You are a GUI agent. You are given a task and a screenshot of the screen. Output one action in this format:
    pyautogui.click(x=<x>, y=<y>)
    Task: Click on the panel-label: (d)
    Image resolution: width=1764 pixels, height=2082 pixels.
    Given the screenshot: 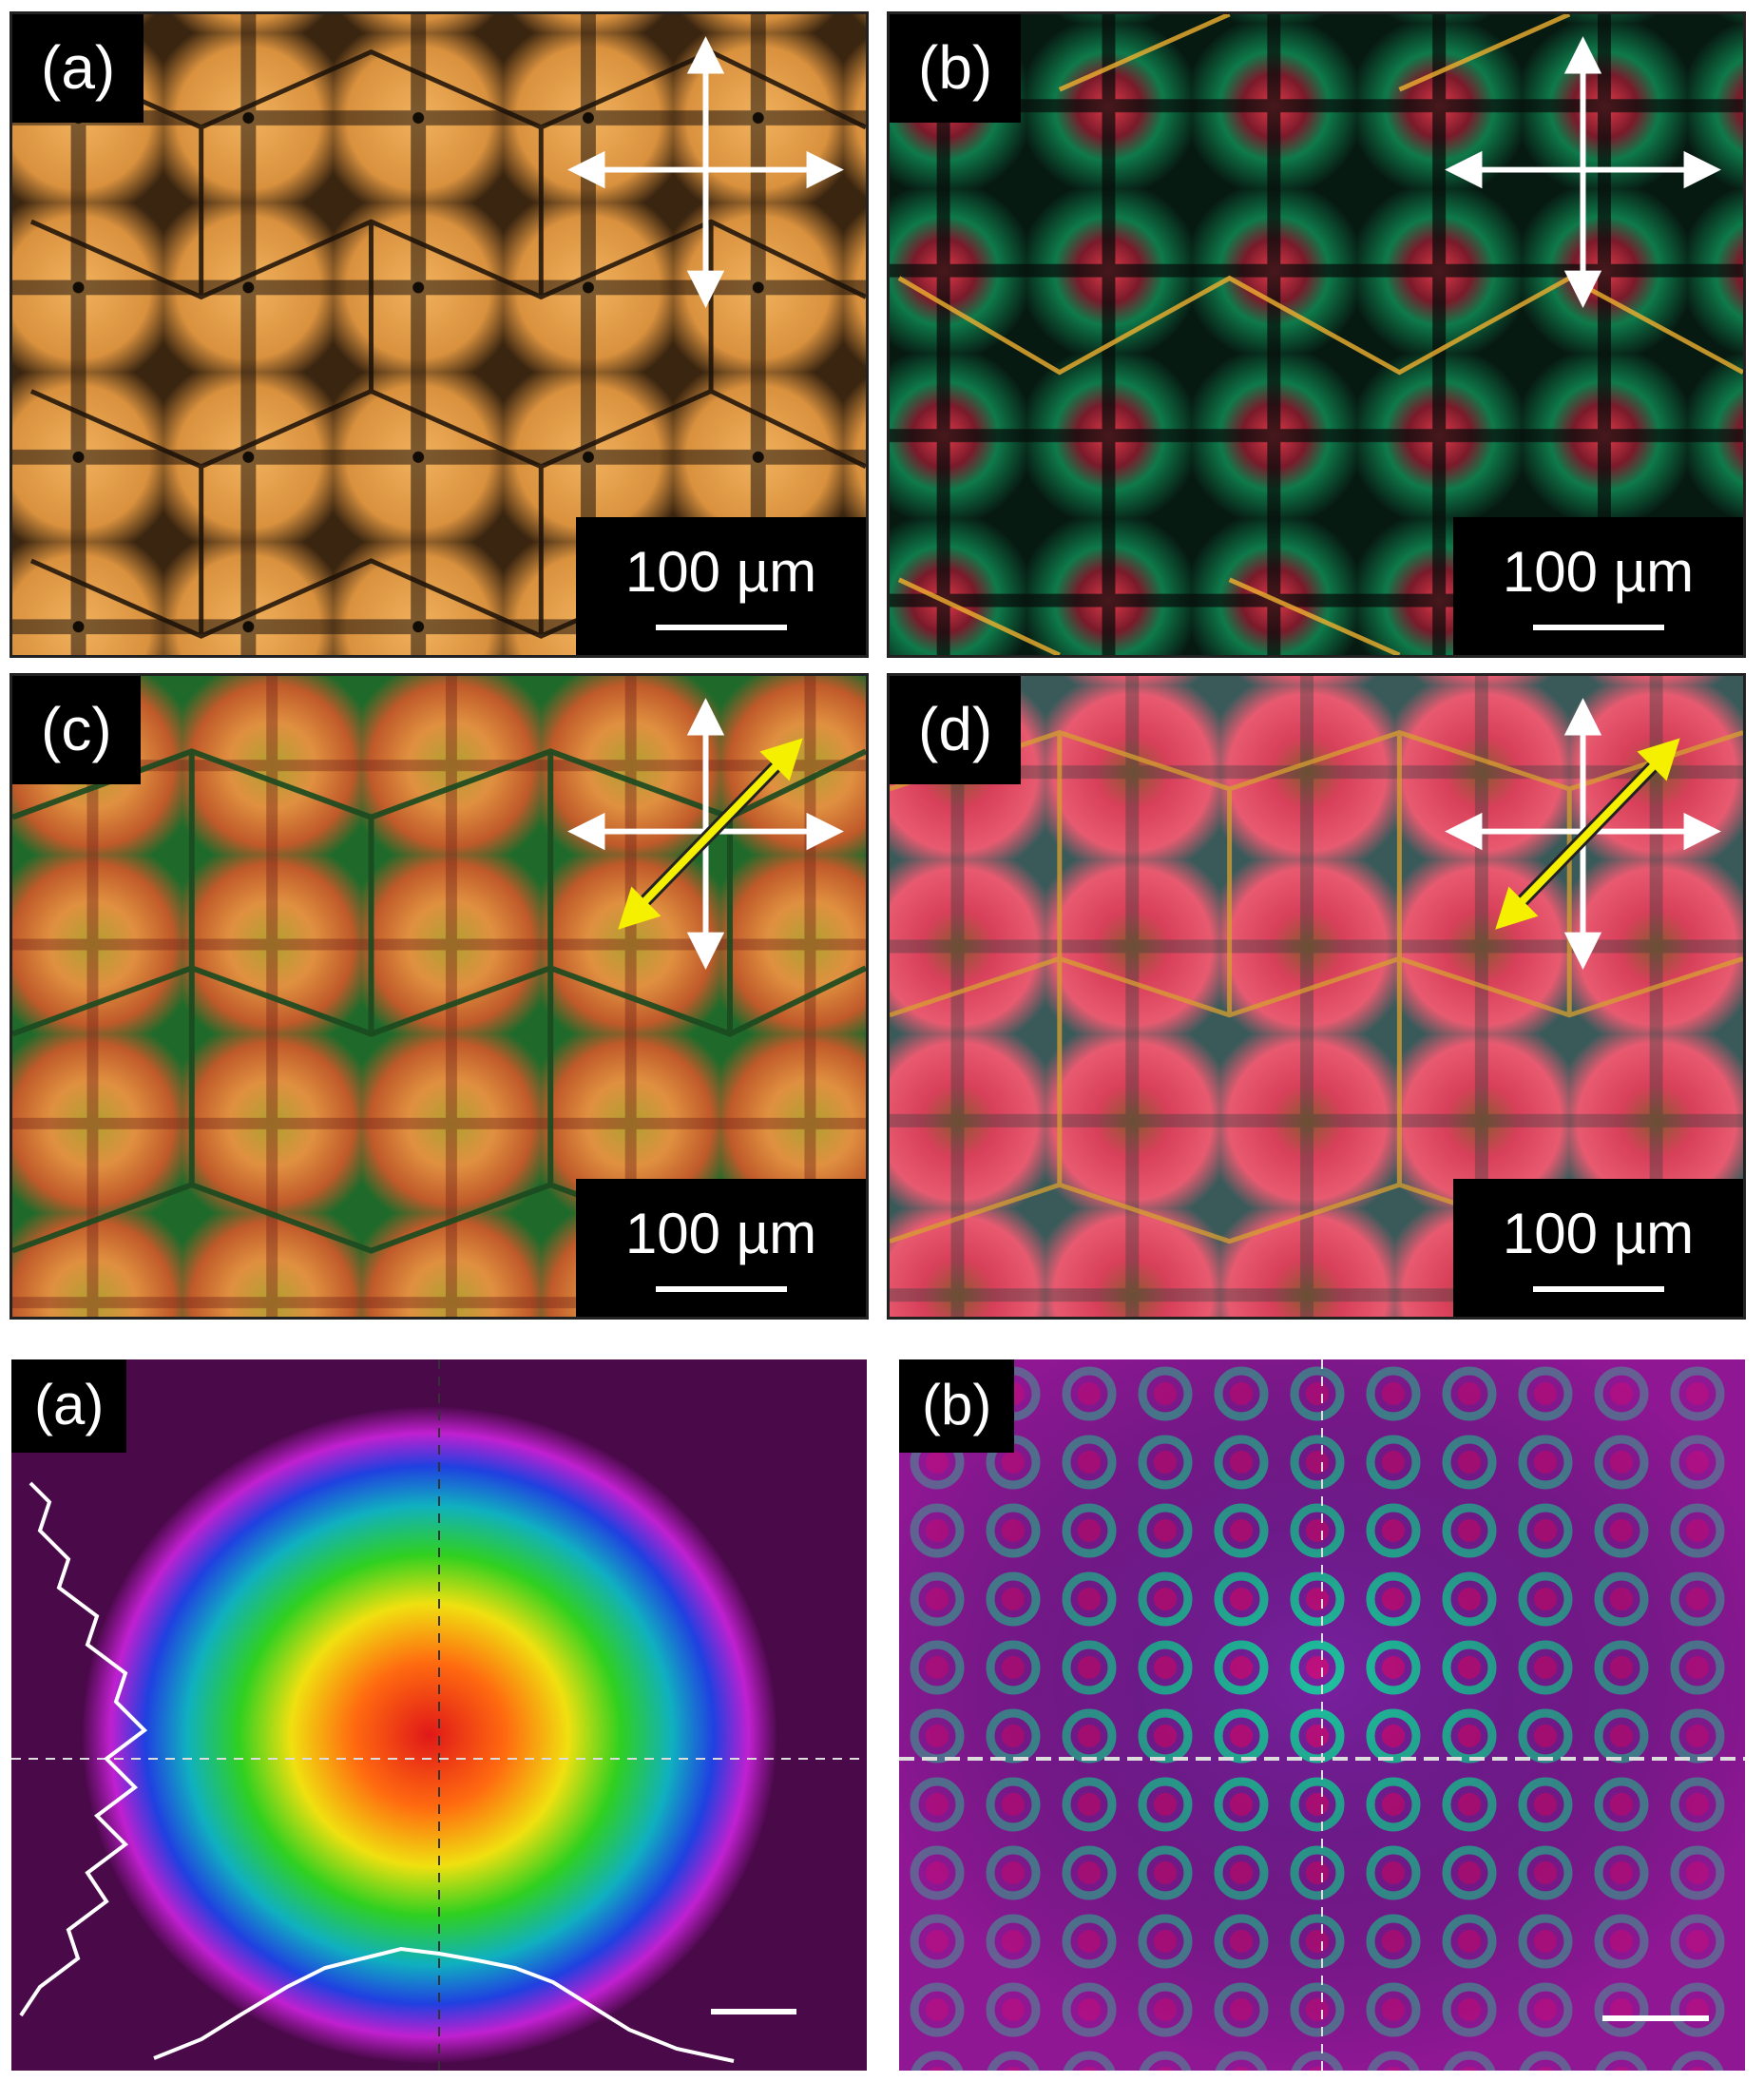 What is the action you would take?
    pyautogui.click(x=956, y=730)
    